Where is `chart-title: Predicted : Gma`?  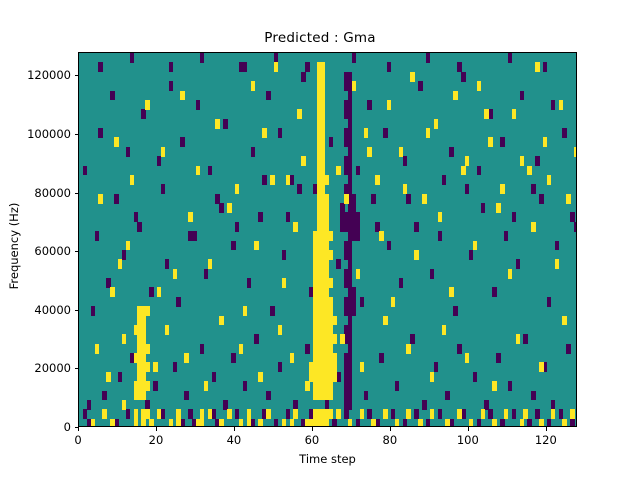 chart-title: Predicted : Gma is located at coordinates (320, 38).